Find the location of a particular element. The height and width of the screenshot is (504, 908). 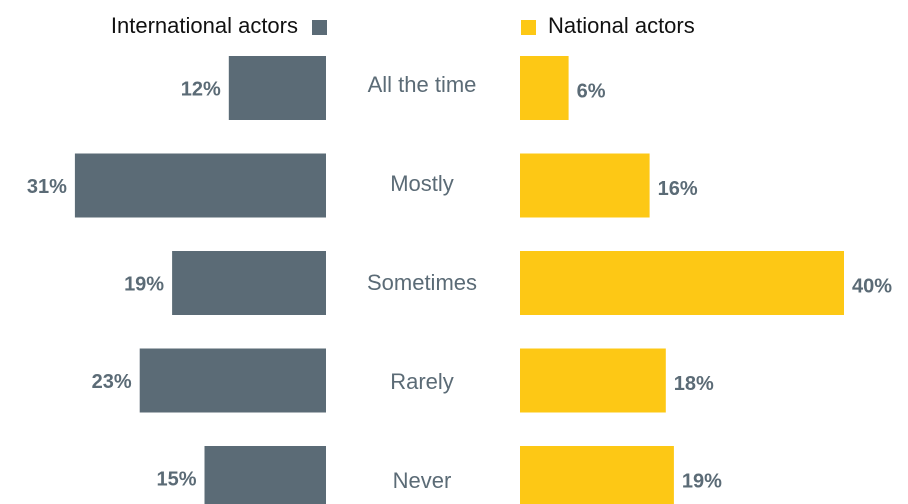

value-label: 6% is located at coordinates (591, 91).